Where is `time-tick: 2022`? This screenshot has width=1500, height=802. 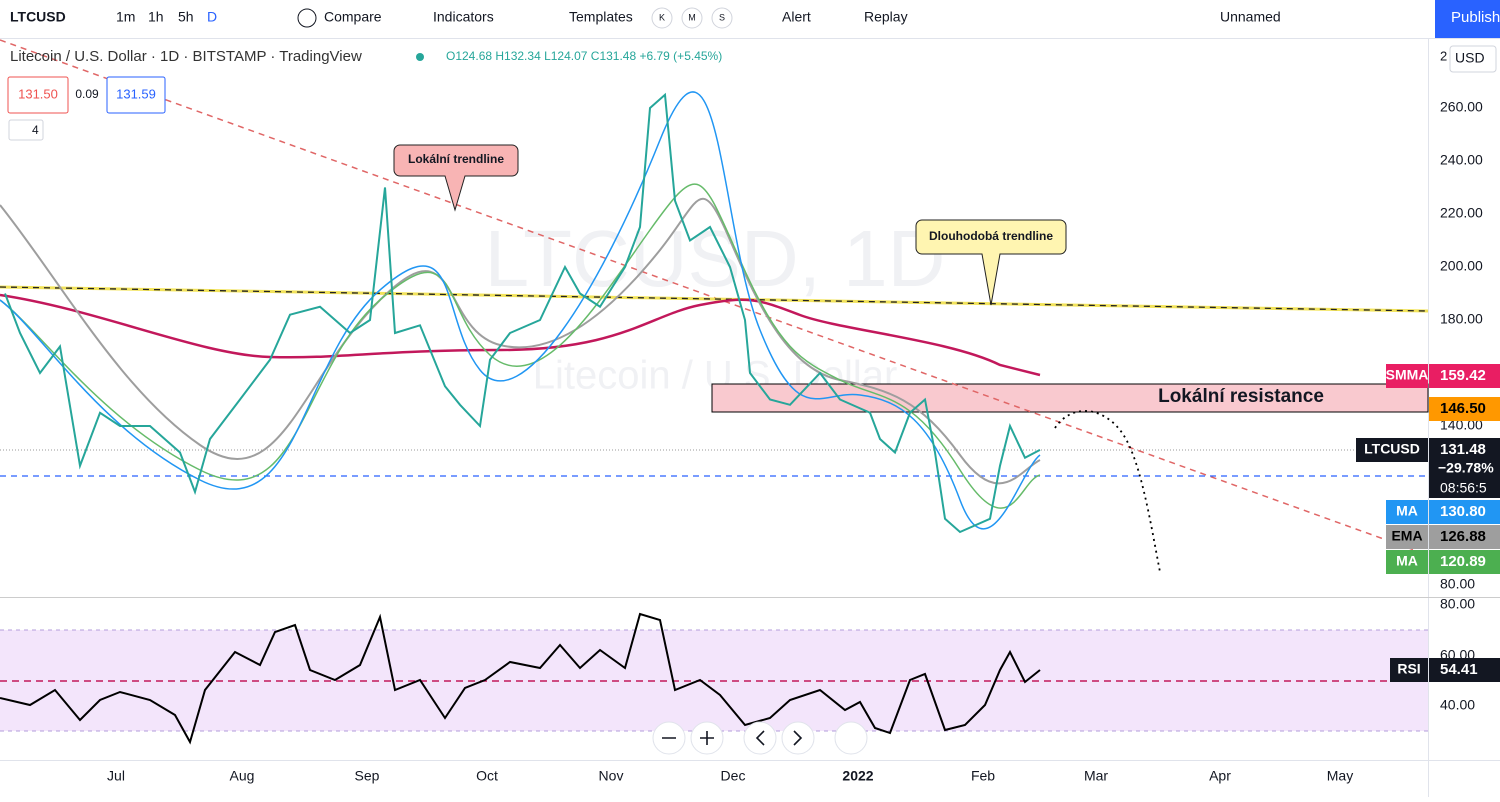 time-tick: 2022 is located at coordinates (857, 776).